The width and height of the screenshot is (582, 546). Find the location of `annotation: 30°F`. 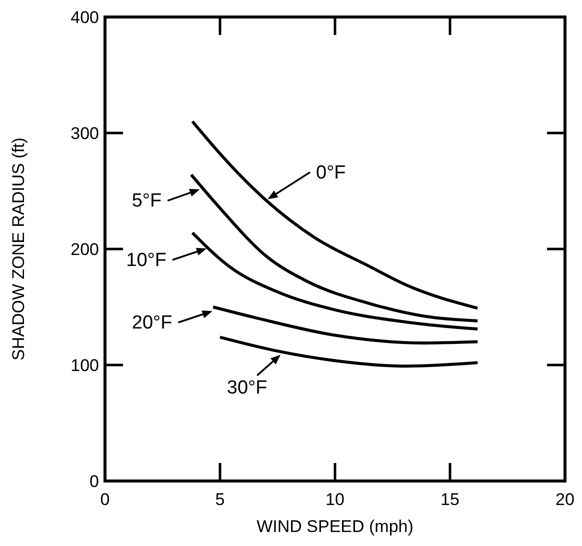

annotation: 30°F is located at coordinates (247, 387).